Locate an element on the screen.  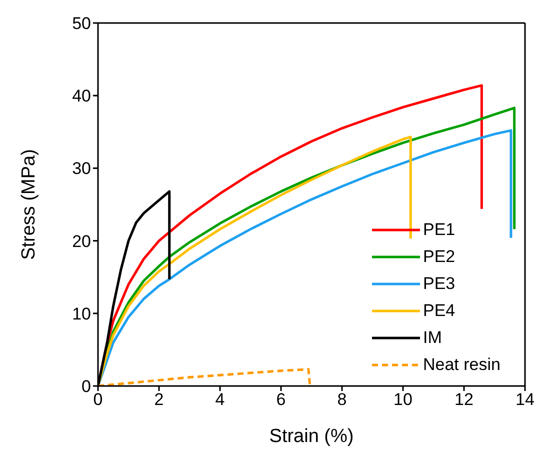
y-axis-title: Stress (MPa) is located at coordinates (29, 204).